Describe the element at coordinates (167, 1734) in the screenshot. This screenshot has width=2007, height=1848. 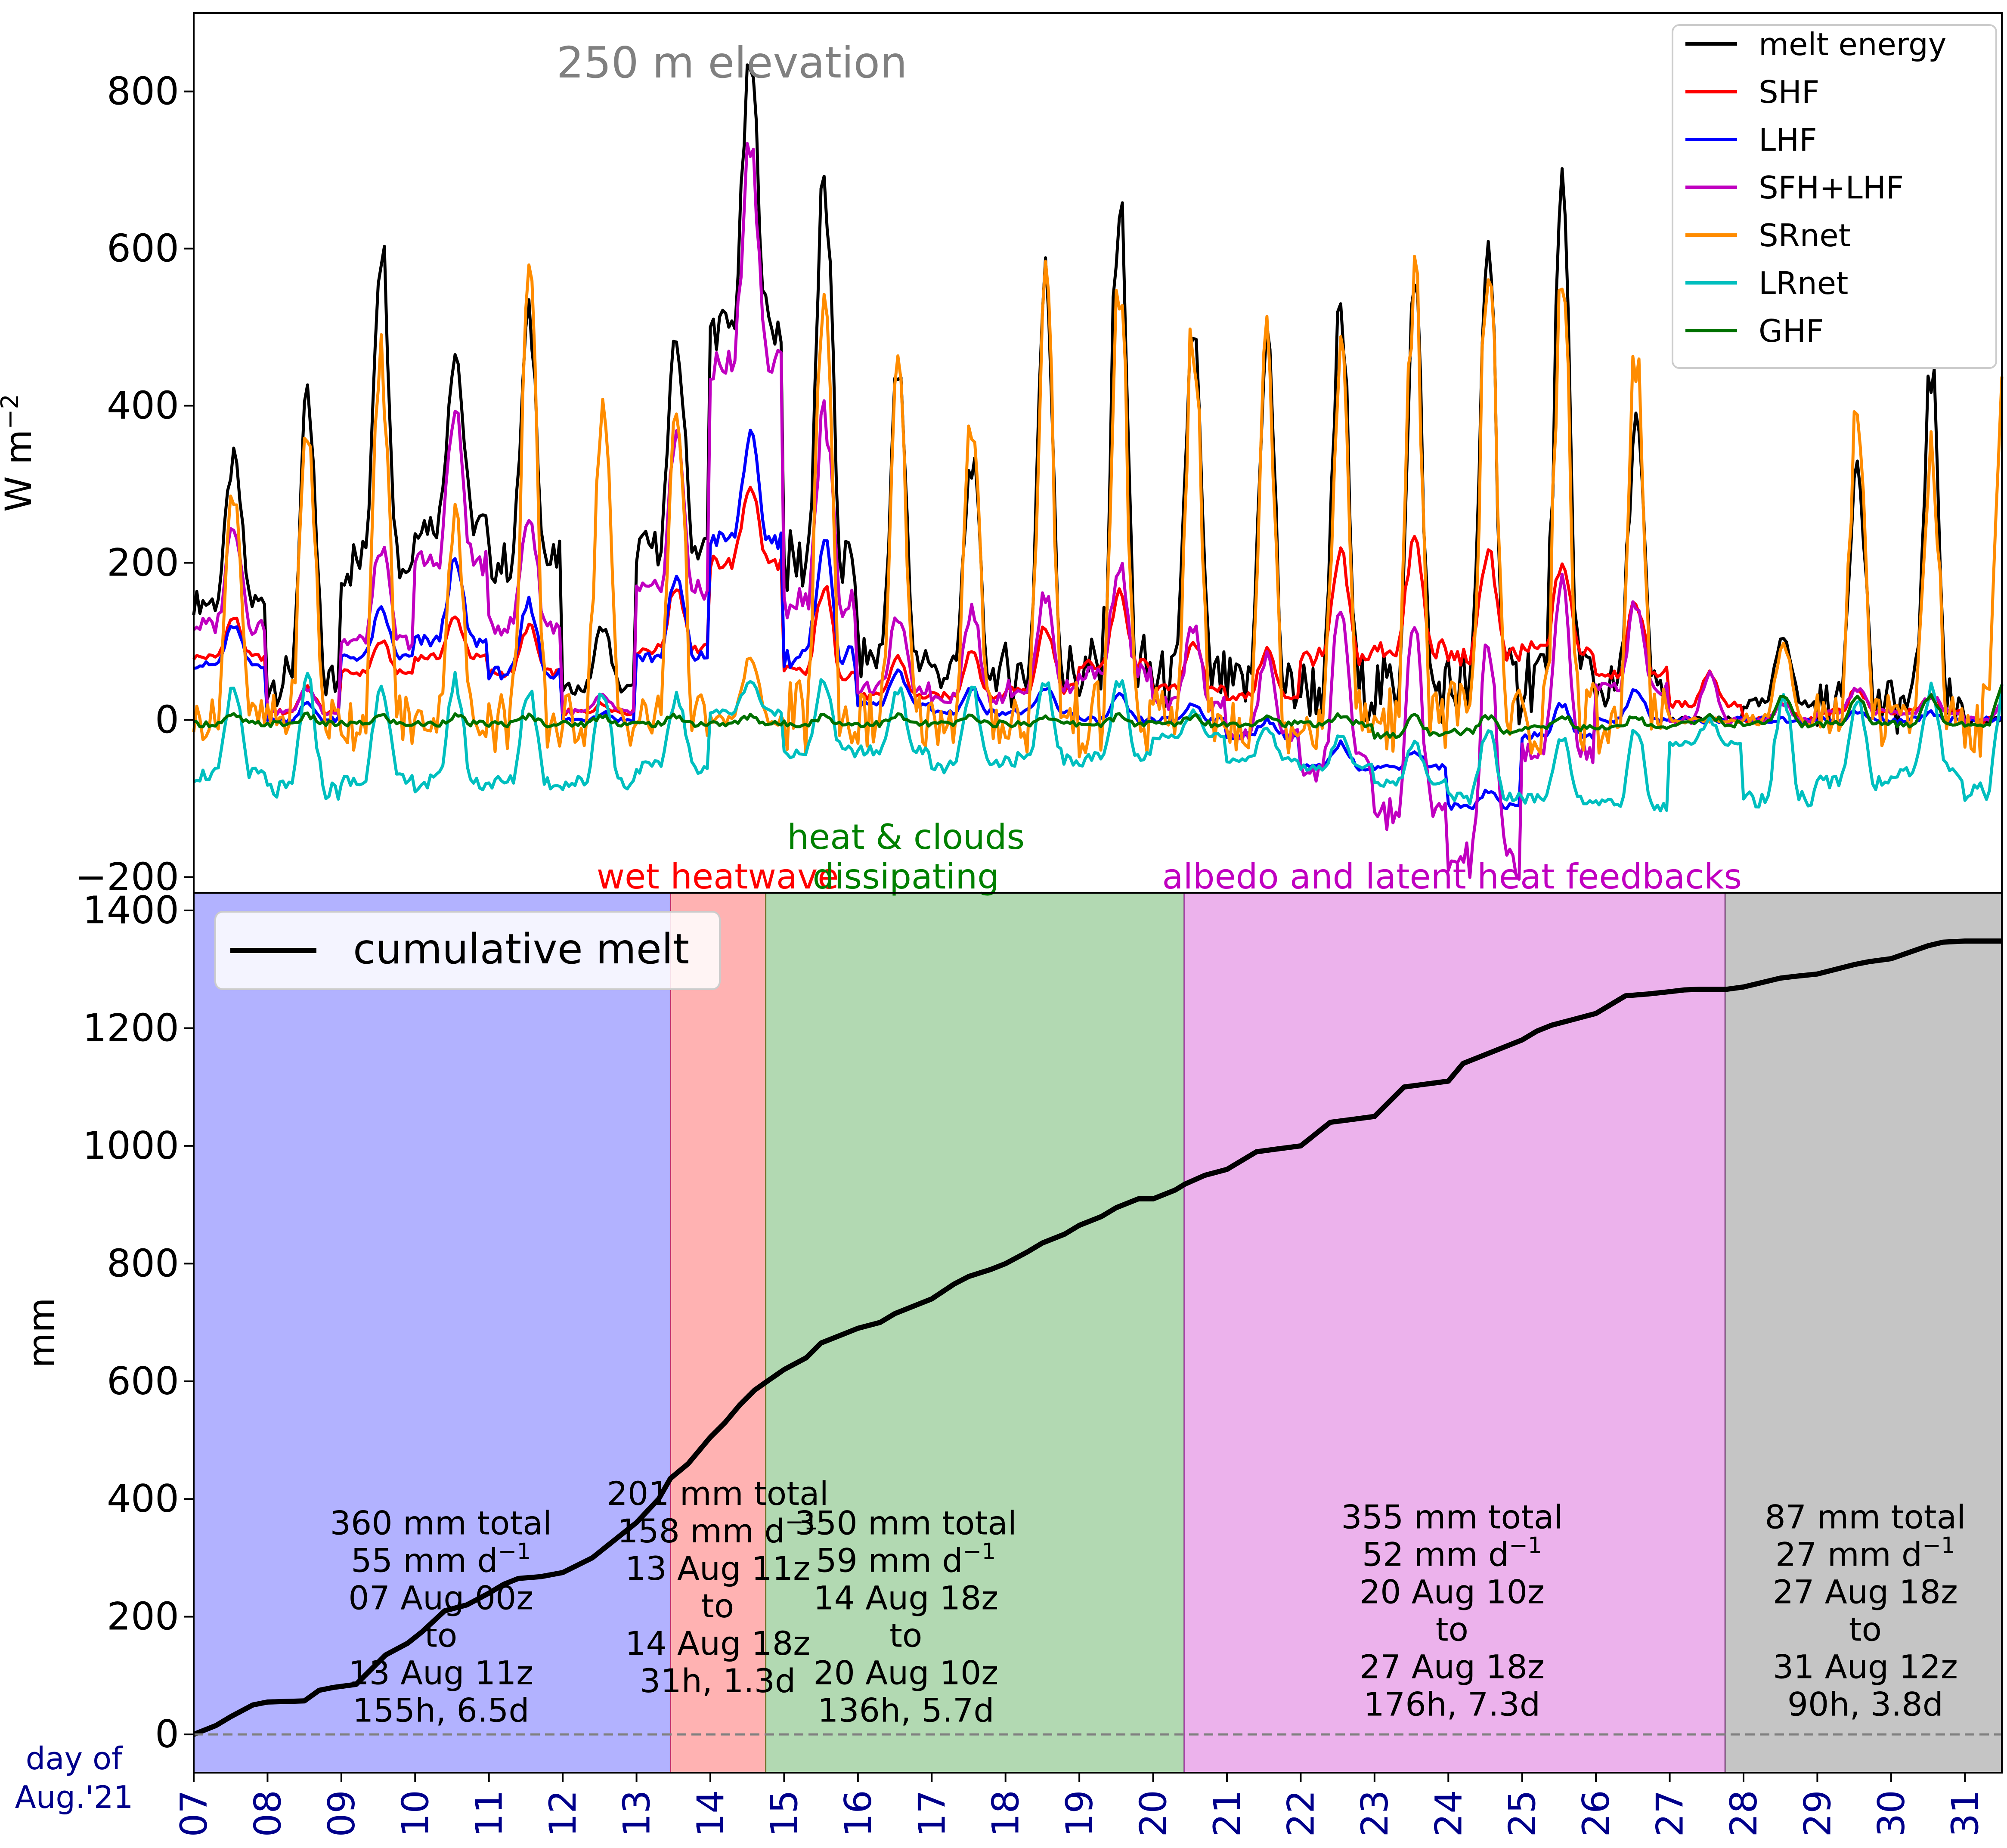
I see `bottom-y-tick-label: 0` at that location.